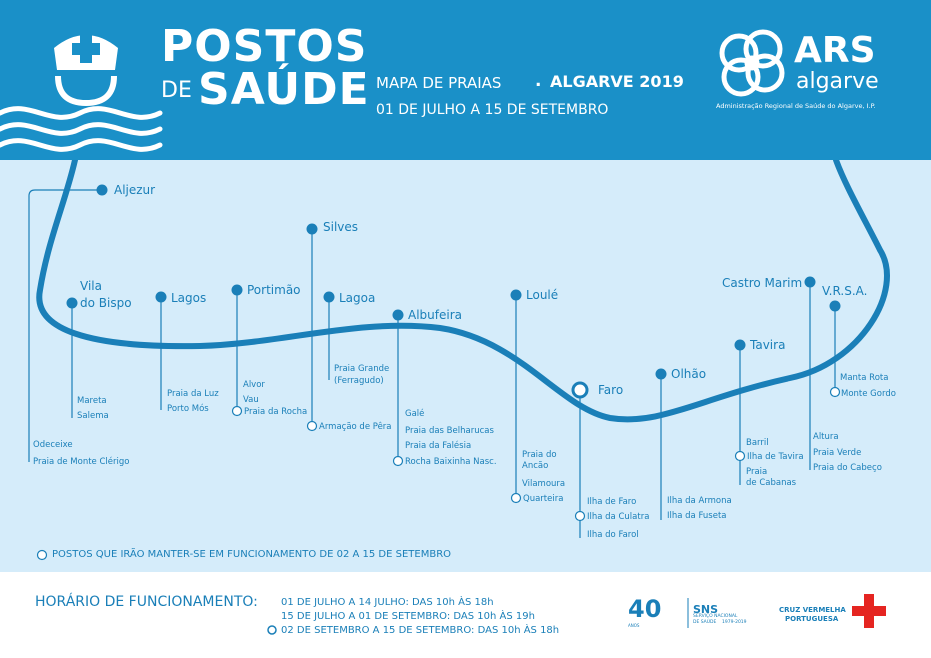 This screenshot has height=658, width=931. What do you see at coordinates (715, 616) in the screenshot?
I see `sns-sub-1: SERVIÇO NACIONAL` at bounding box center [715, 616].